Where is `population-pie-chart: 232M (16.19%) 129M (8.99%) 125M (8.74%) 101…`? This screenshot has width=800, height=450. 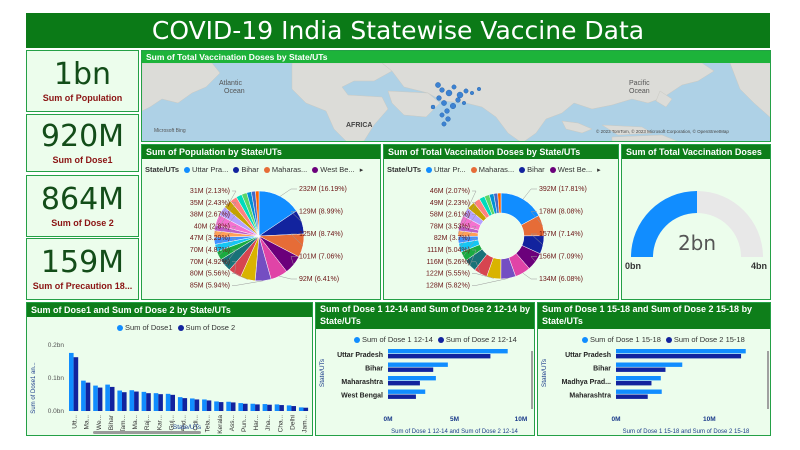 population-pie-chart: 232M (16.19%) 129M (8.99%) 125M (8.74%) 101… is located at coordinates (262, 237).